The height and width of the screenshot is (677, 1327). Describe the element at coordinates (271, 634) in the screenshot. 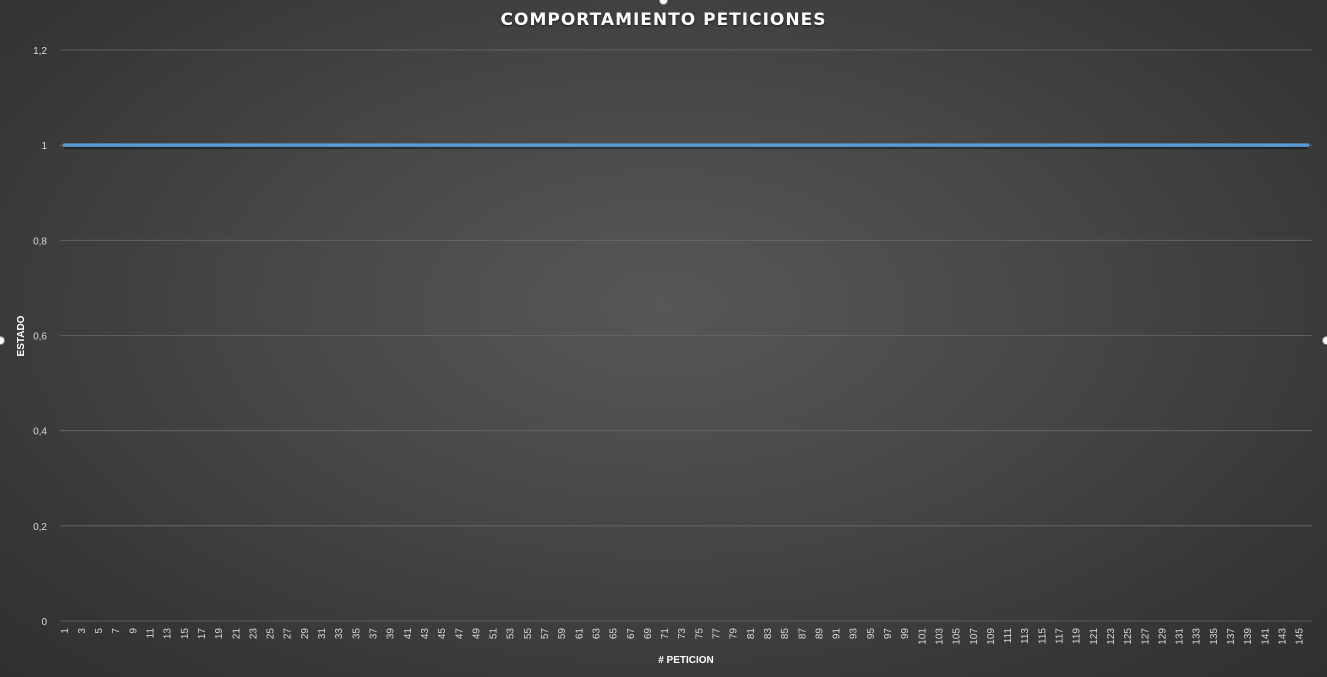

I see `x-tick-label: 25` at that location.